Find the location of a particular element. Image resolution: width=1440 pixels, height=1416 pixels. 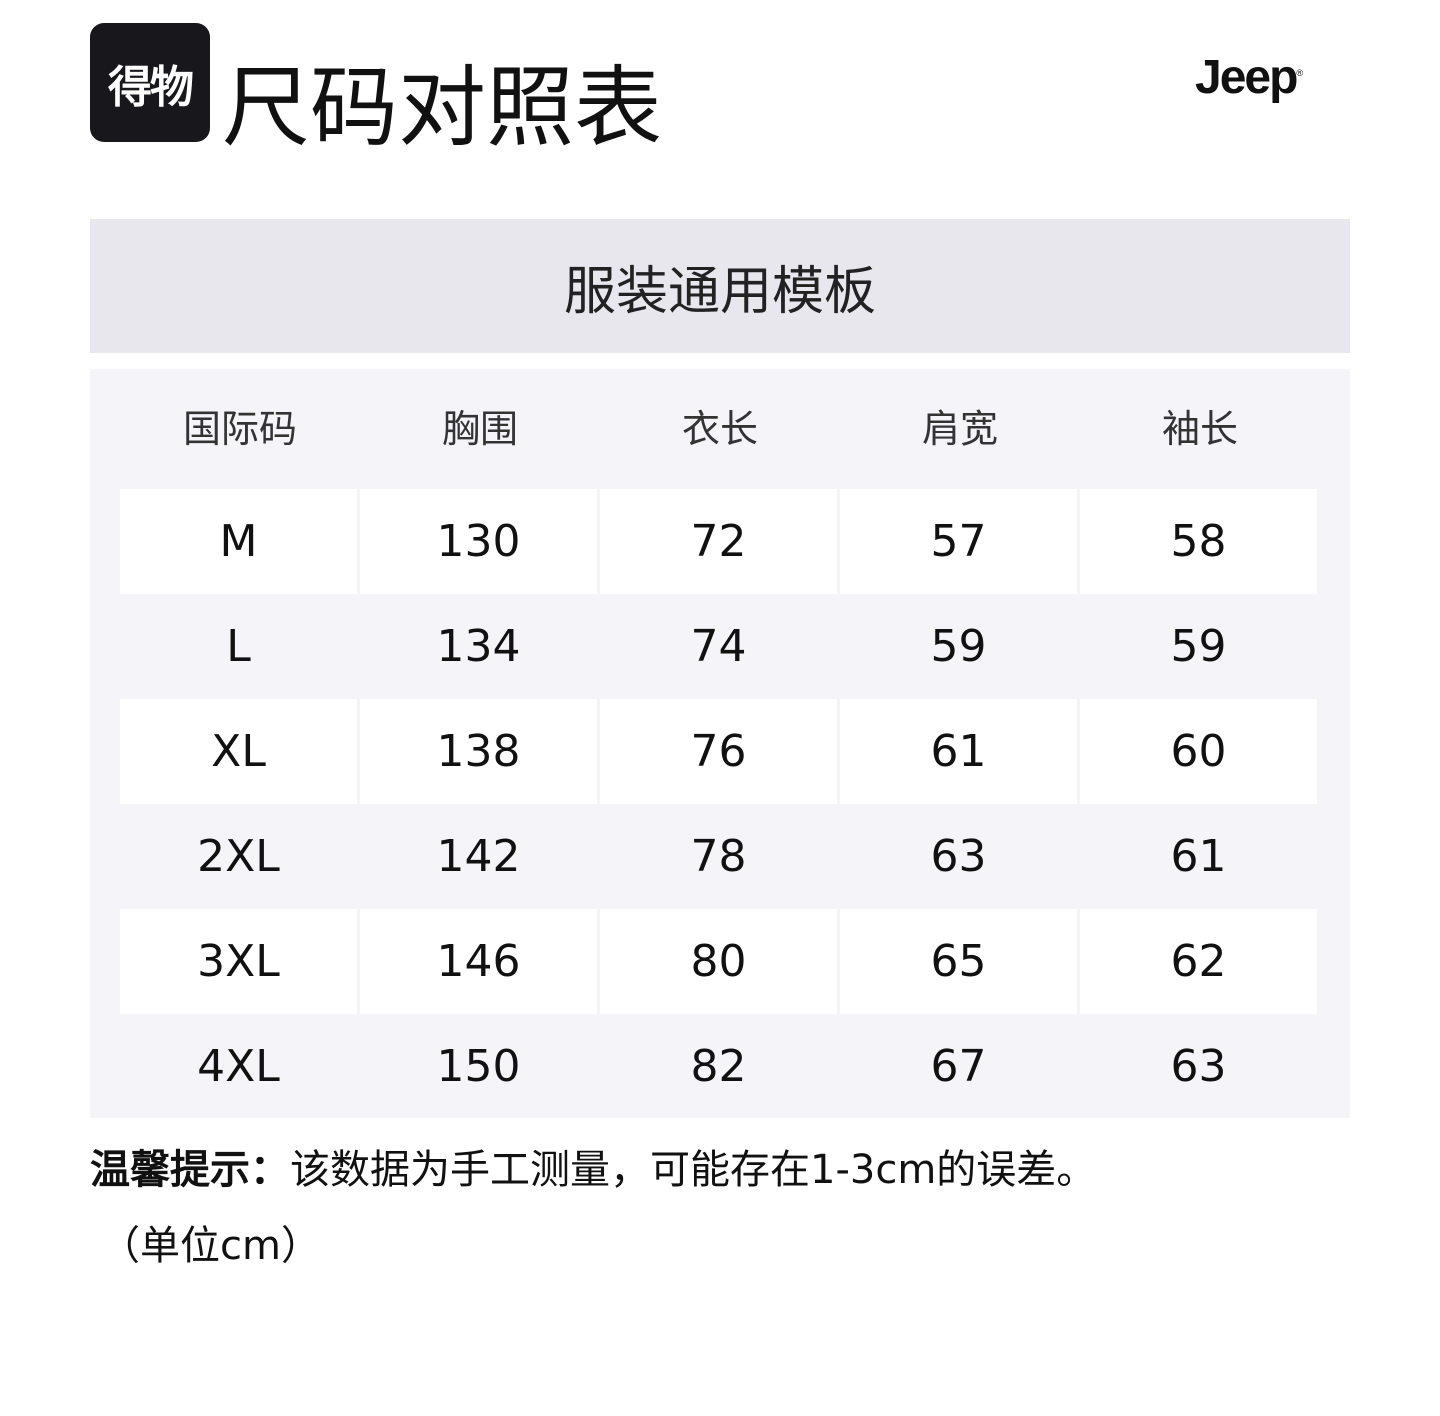

table-cell: XL is located at coordinates (238, 751).